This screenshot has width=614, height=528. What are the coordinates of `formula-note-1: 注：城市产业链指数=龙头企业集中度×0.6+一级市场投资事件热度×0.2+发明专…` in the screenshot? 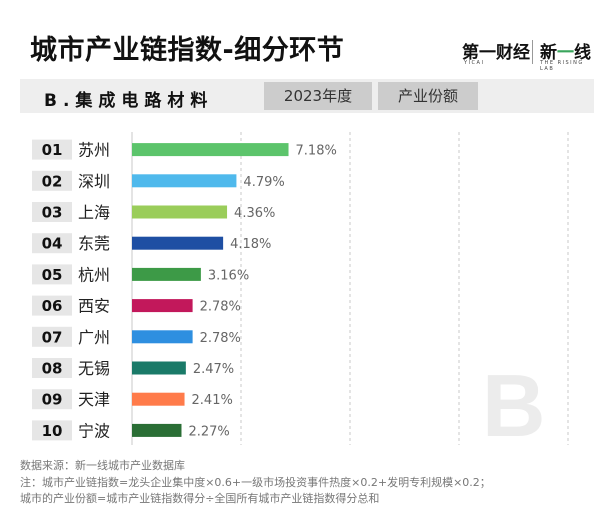 It's located at (255, 482).